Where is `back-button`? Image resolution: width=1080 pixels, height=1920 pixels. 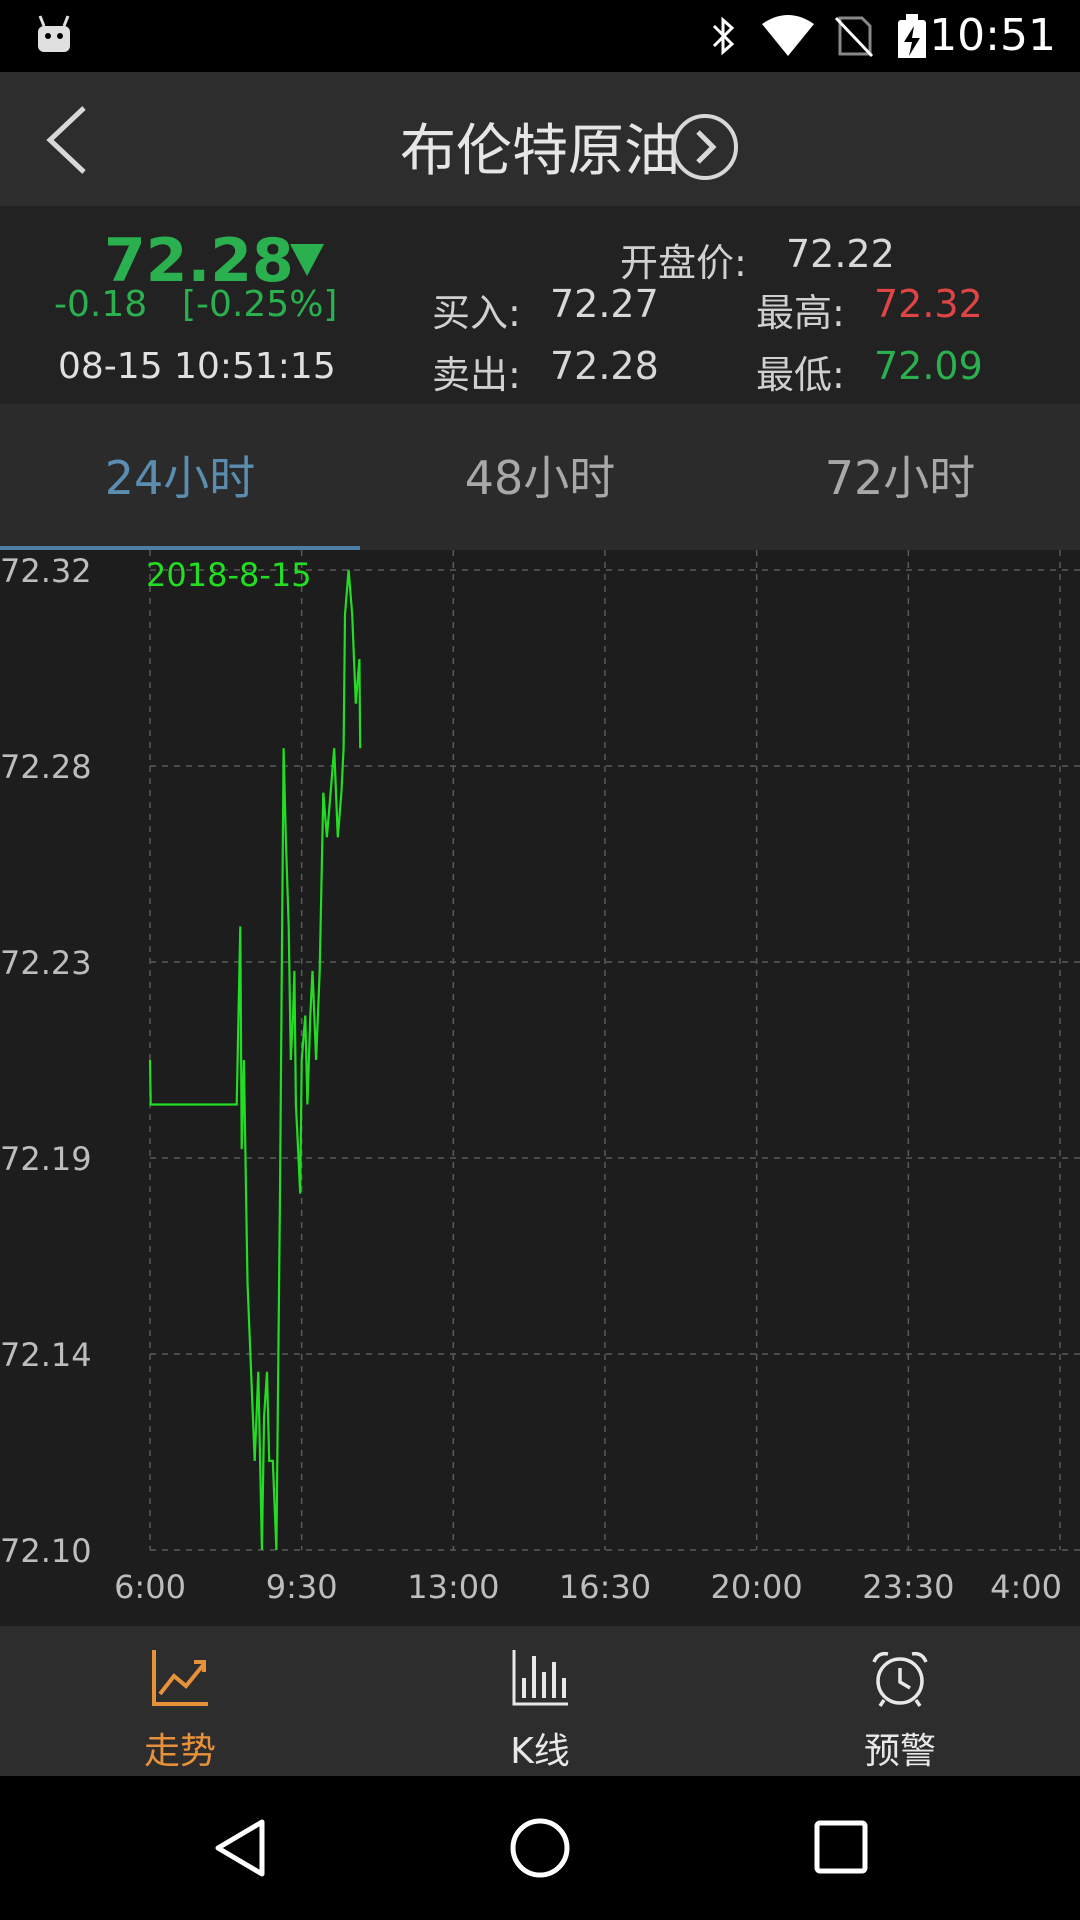
back-button is located at coordinates (70, 140).